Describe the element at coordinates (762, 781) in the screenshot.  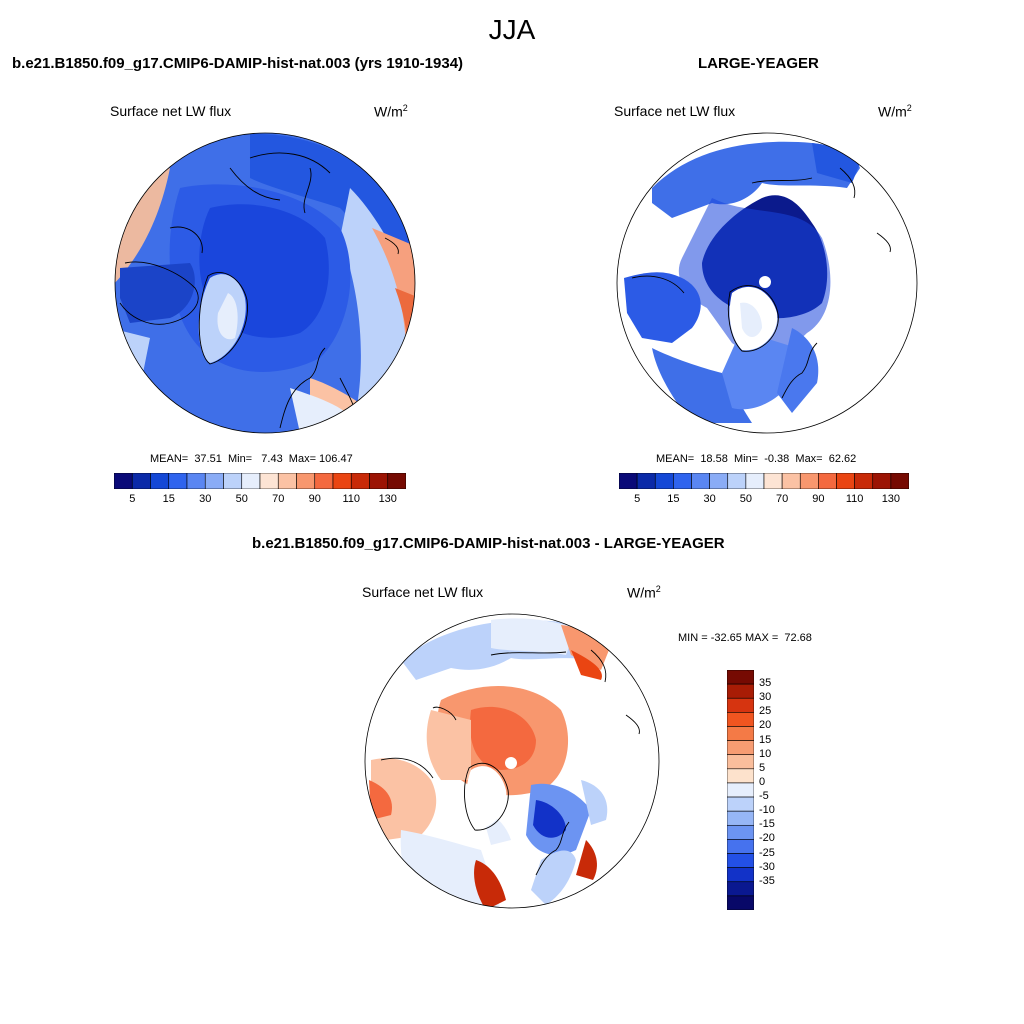
I see `colorbar-tick-label: 0` at that location.